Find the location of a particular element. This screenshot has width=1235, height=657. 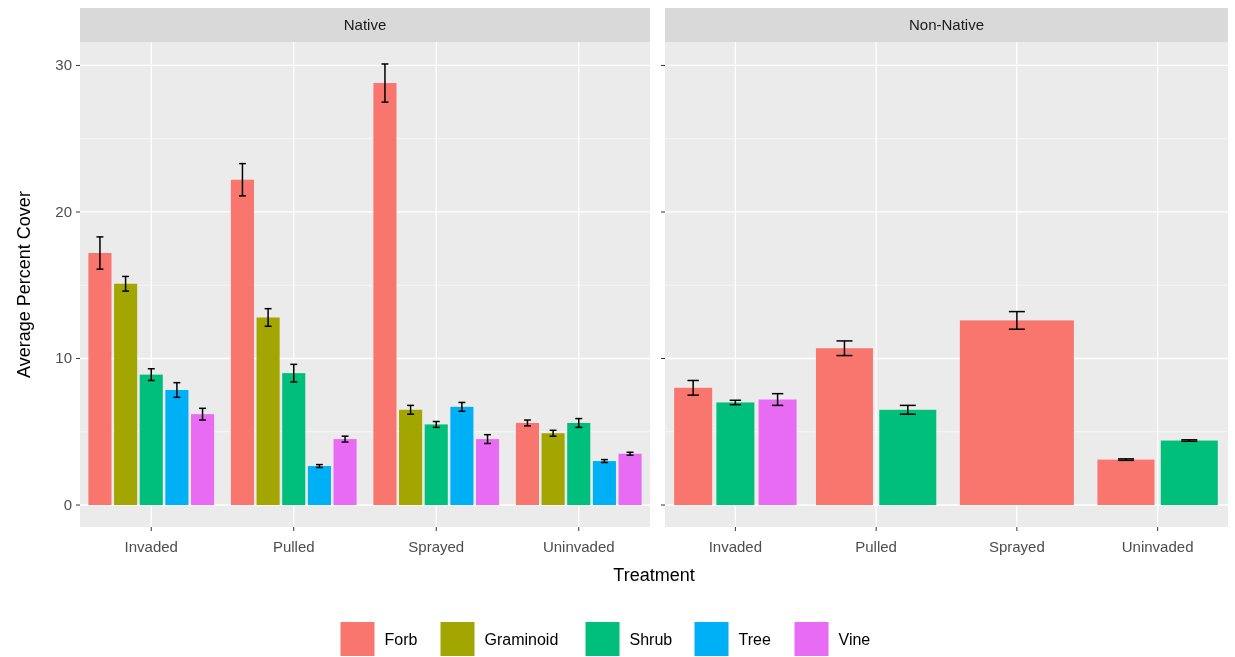

y-tick-label: 30 is located at coordinates (63, 65).